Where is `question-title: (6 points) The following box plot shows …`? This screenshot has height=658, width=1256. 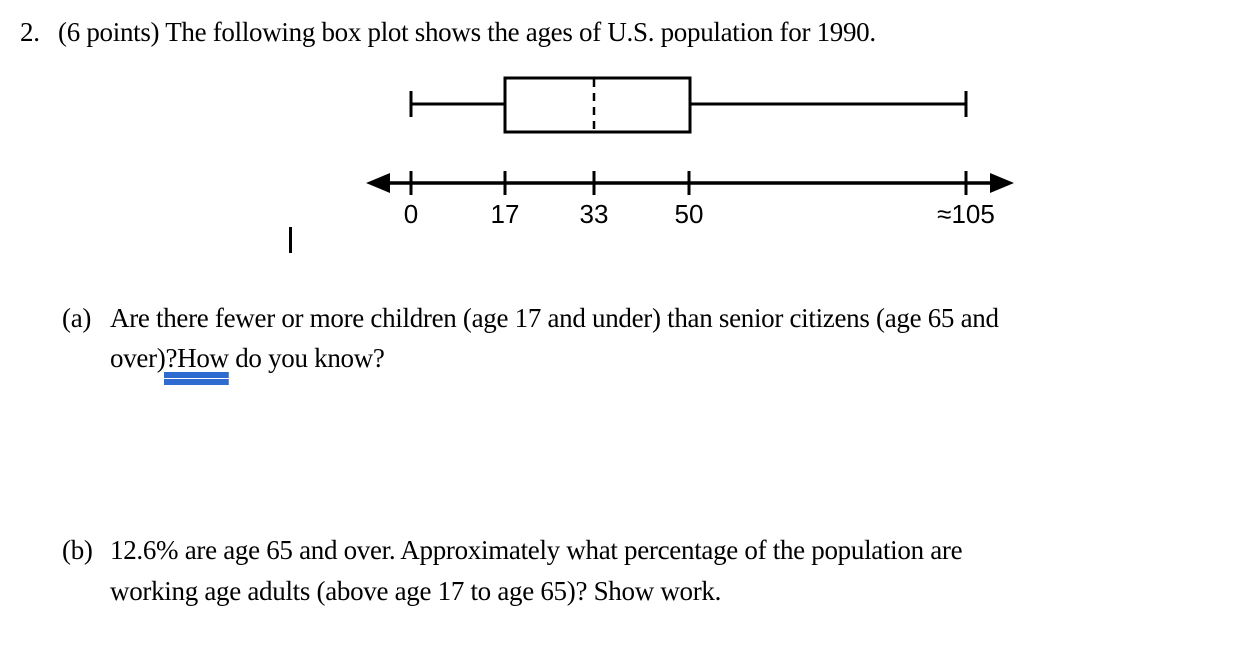 question-title: (6 points) The following box plot shows … is located at coordinates (467, 32).